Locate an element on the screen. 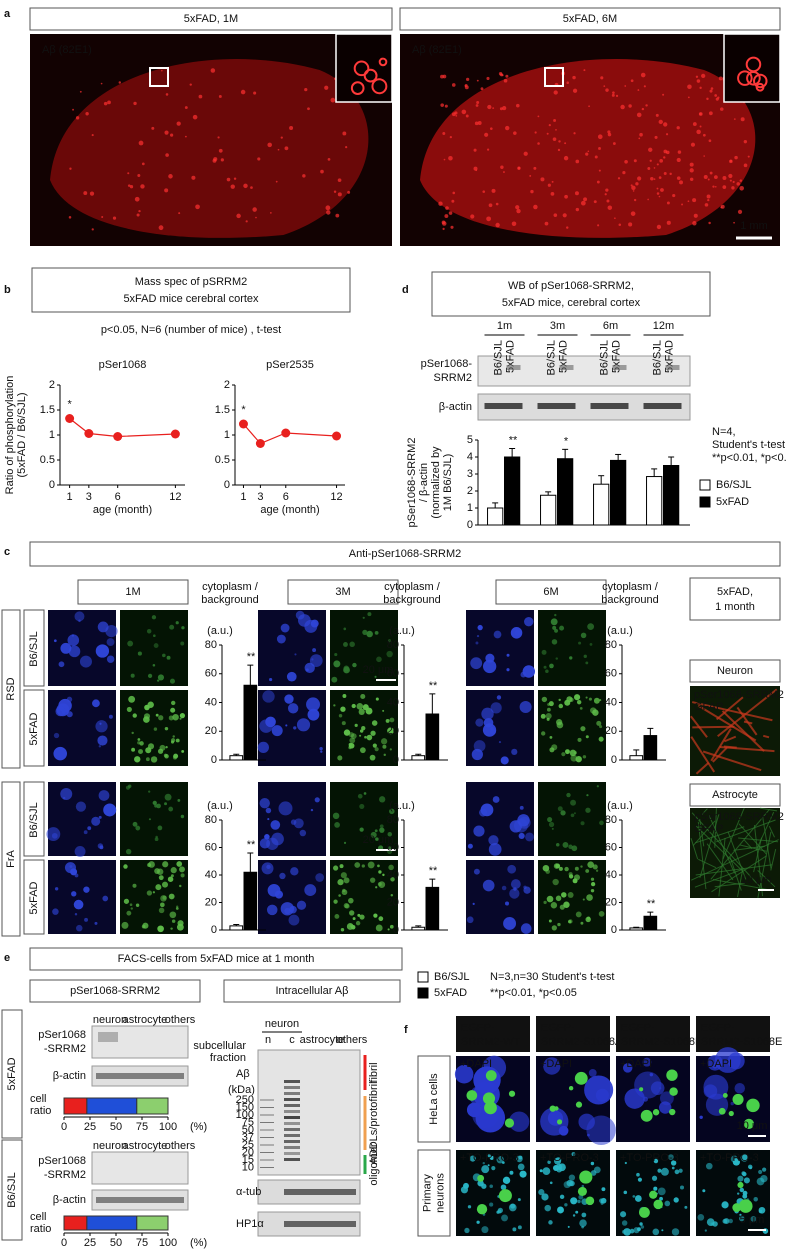 Image resolution: width=786 pixels, height=1250 pixels. genotype-box is located at coordinates (34, 819).